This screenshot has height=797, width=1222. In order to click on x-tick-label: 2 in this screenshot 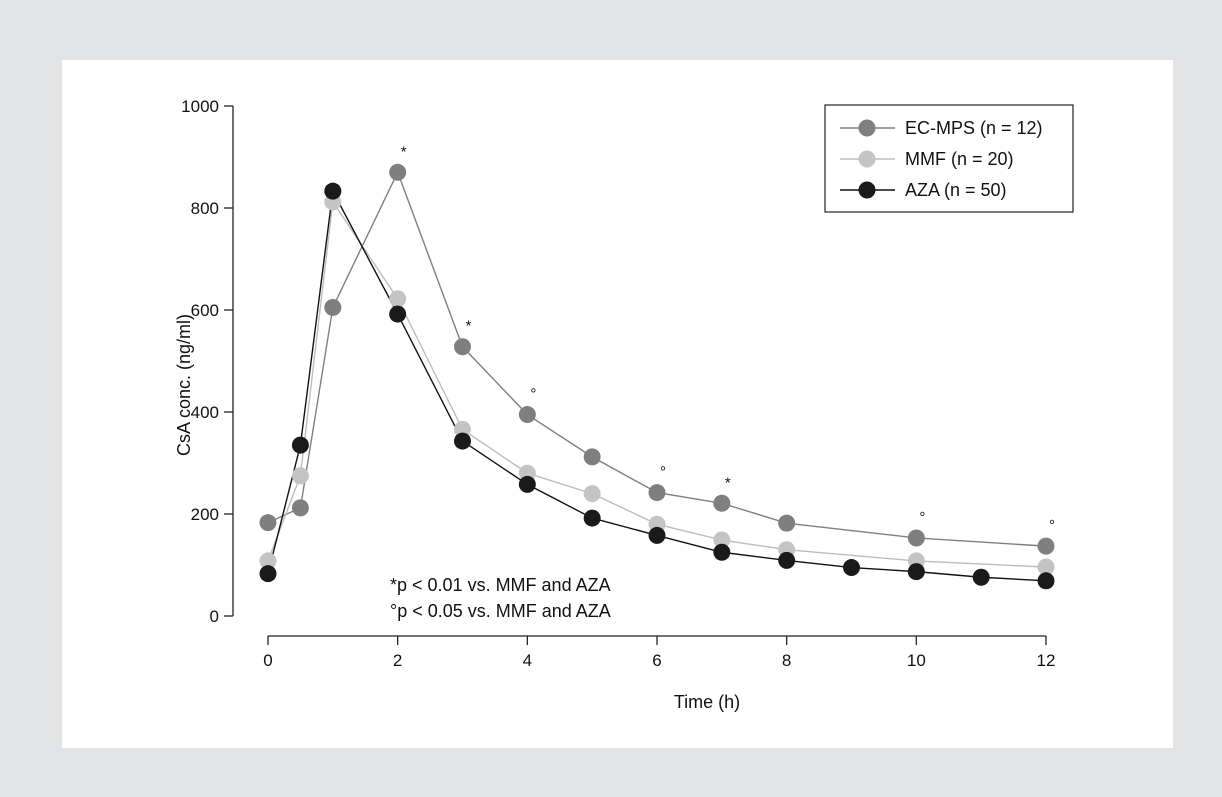, I will do `click(397, 660)`.